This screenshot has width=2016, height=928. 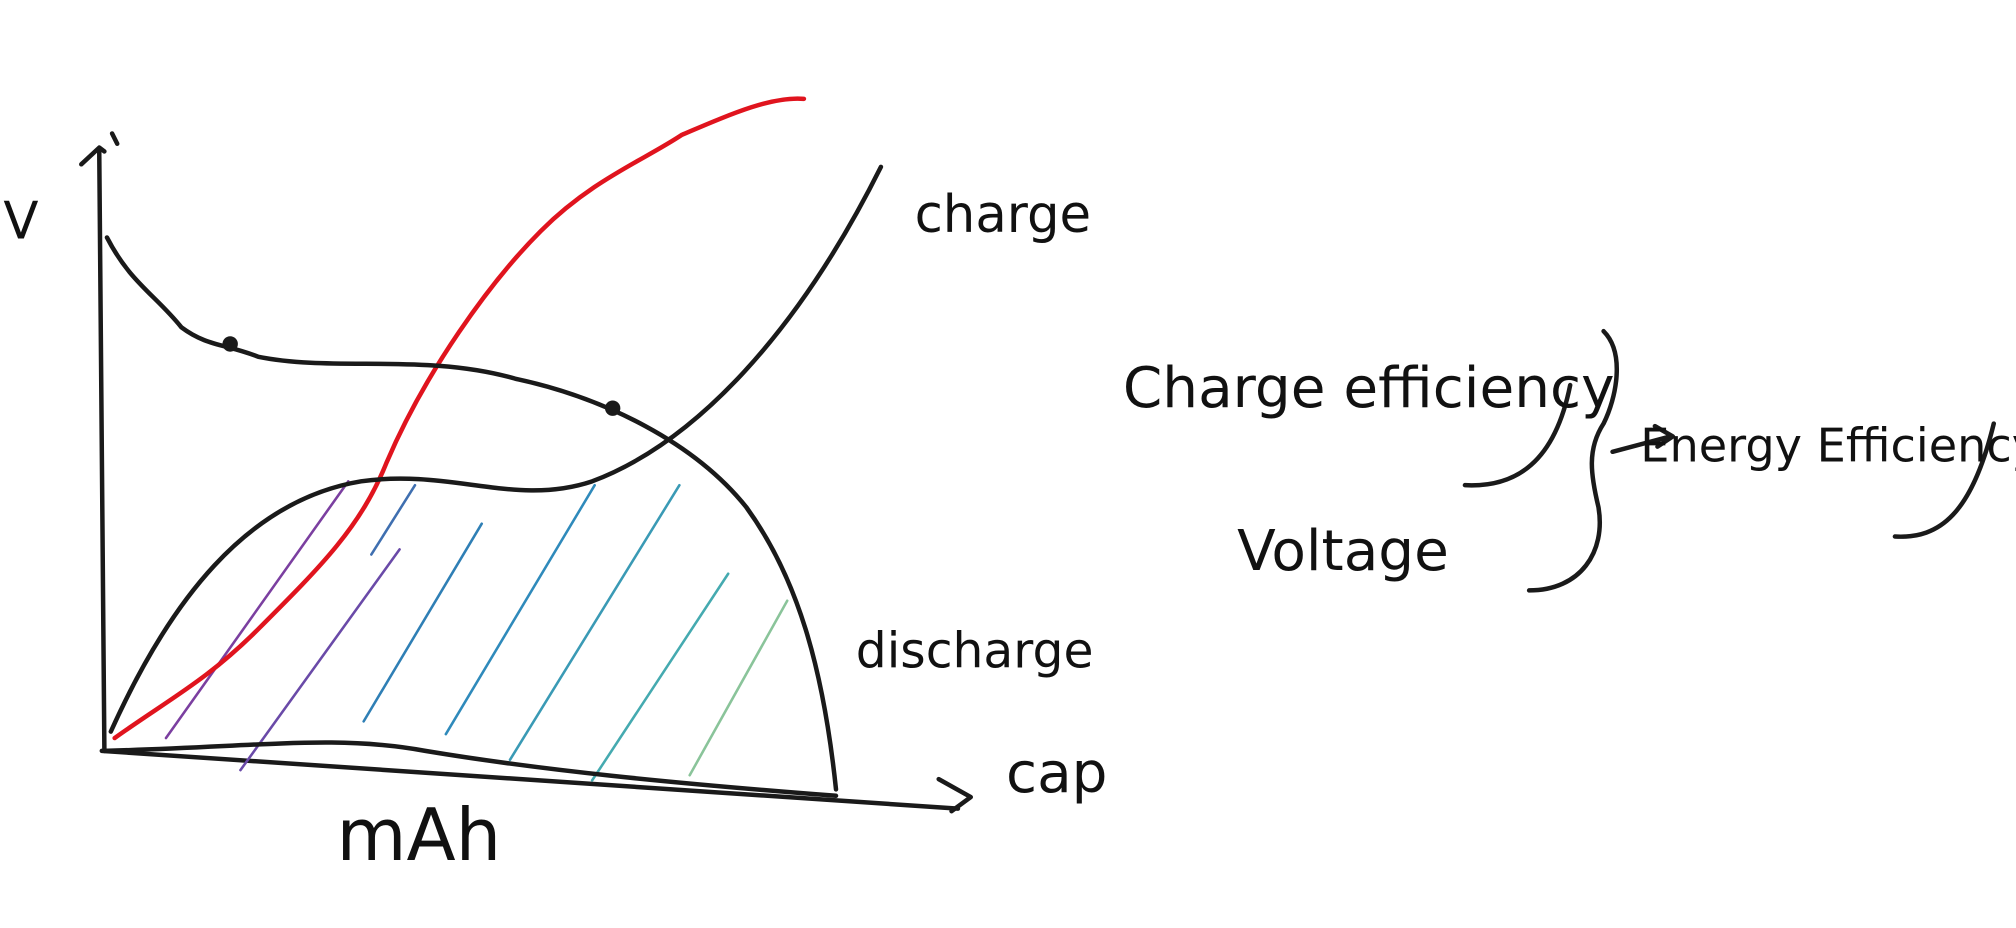 I want to click on x-axis-arrow, so click(x=955, y=795).